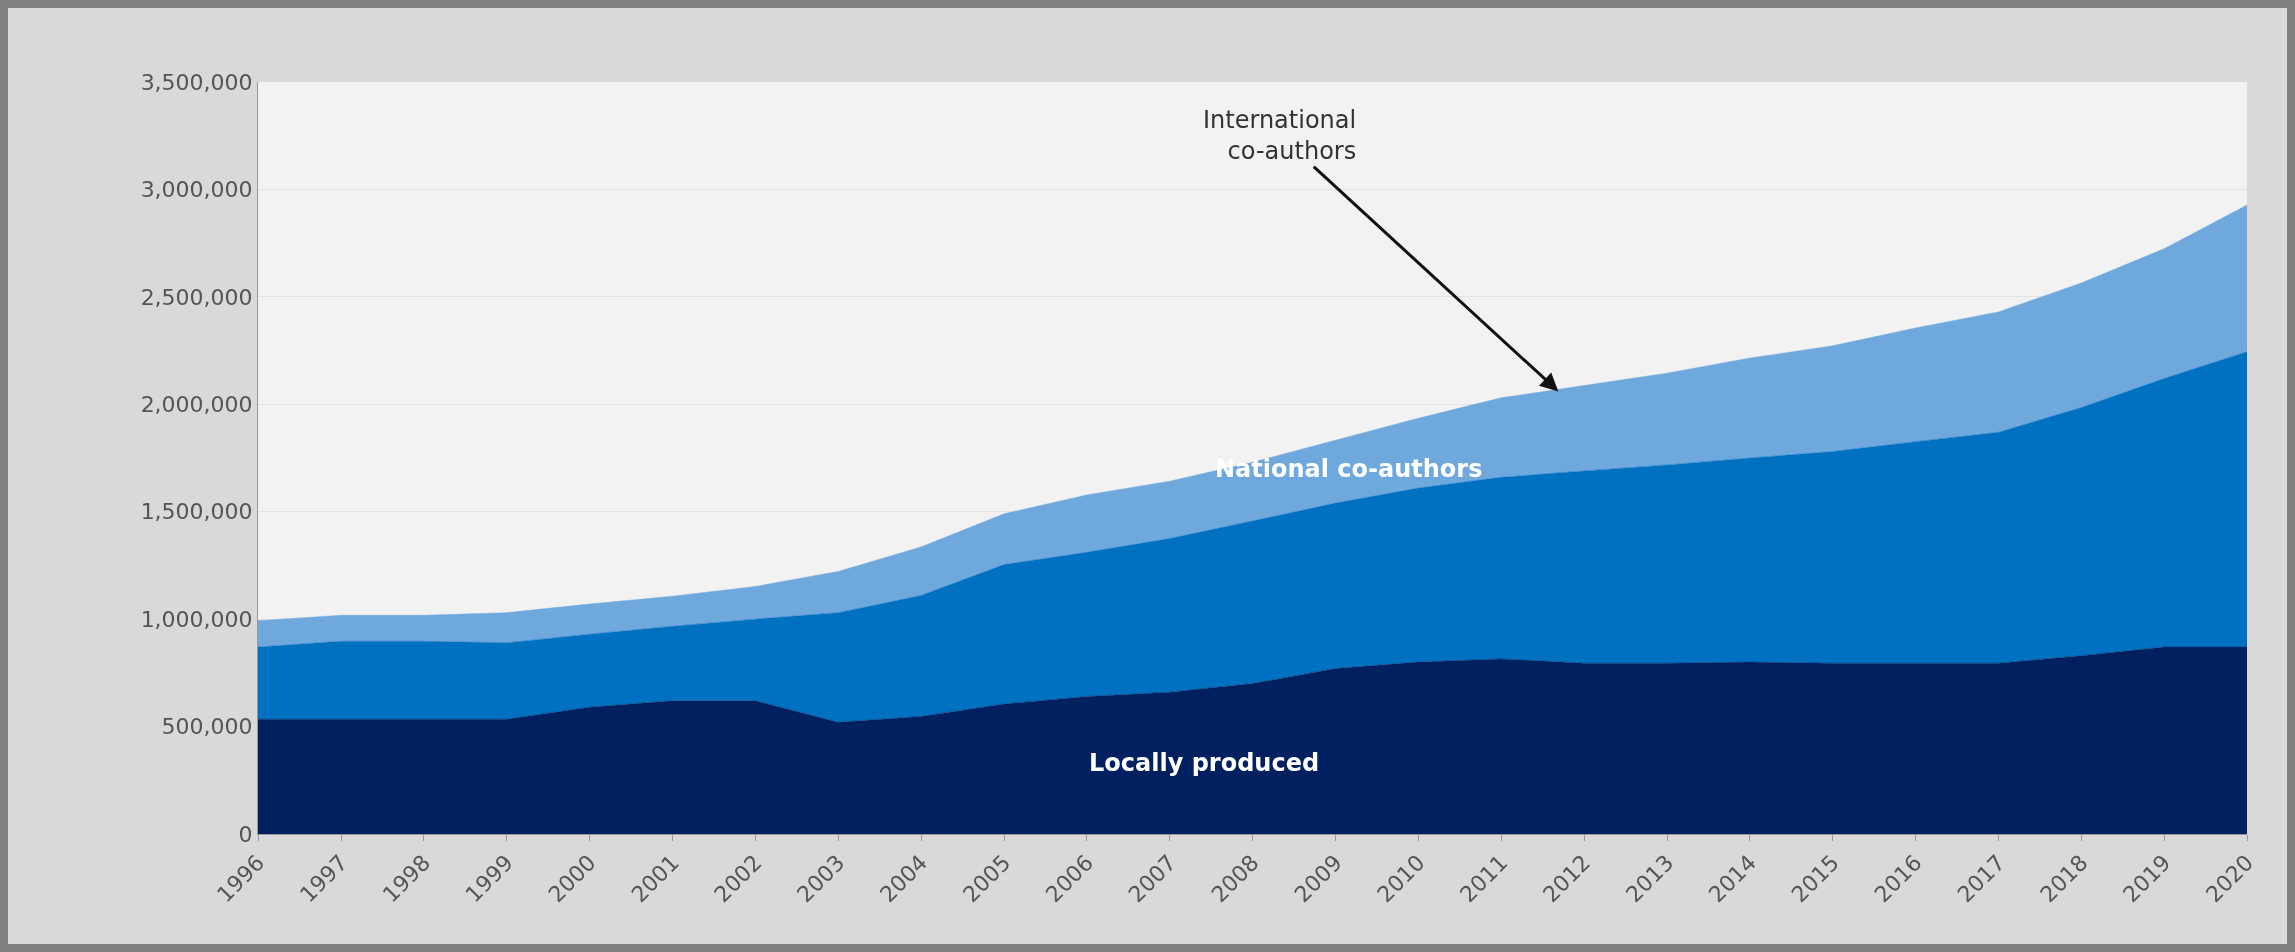  Describe the element at coordinates (196, 619) in the screenshot. I see `y-tick-label: 1,000,000` at that location.